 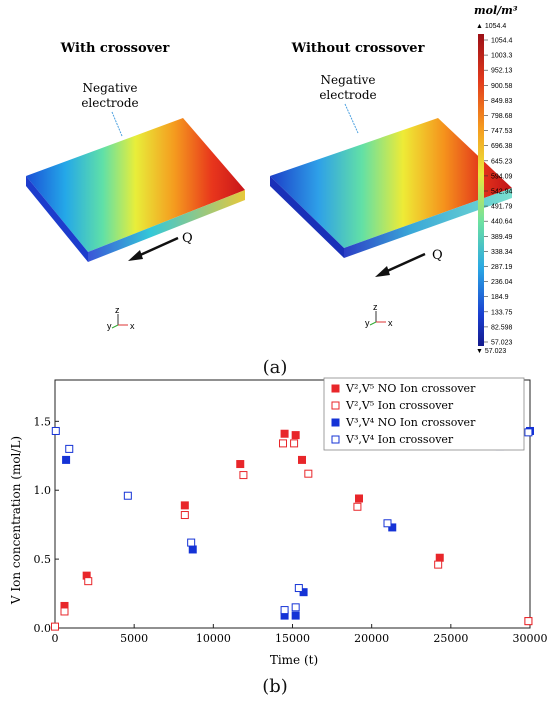 What do you see at coordinates (43, 490) in the screenshot?
I see `y-tick-label: 1.0` at bounding box center [43, 490].